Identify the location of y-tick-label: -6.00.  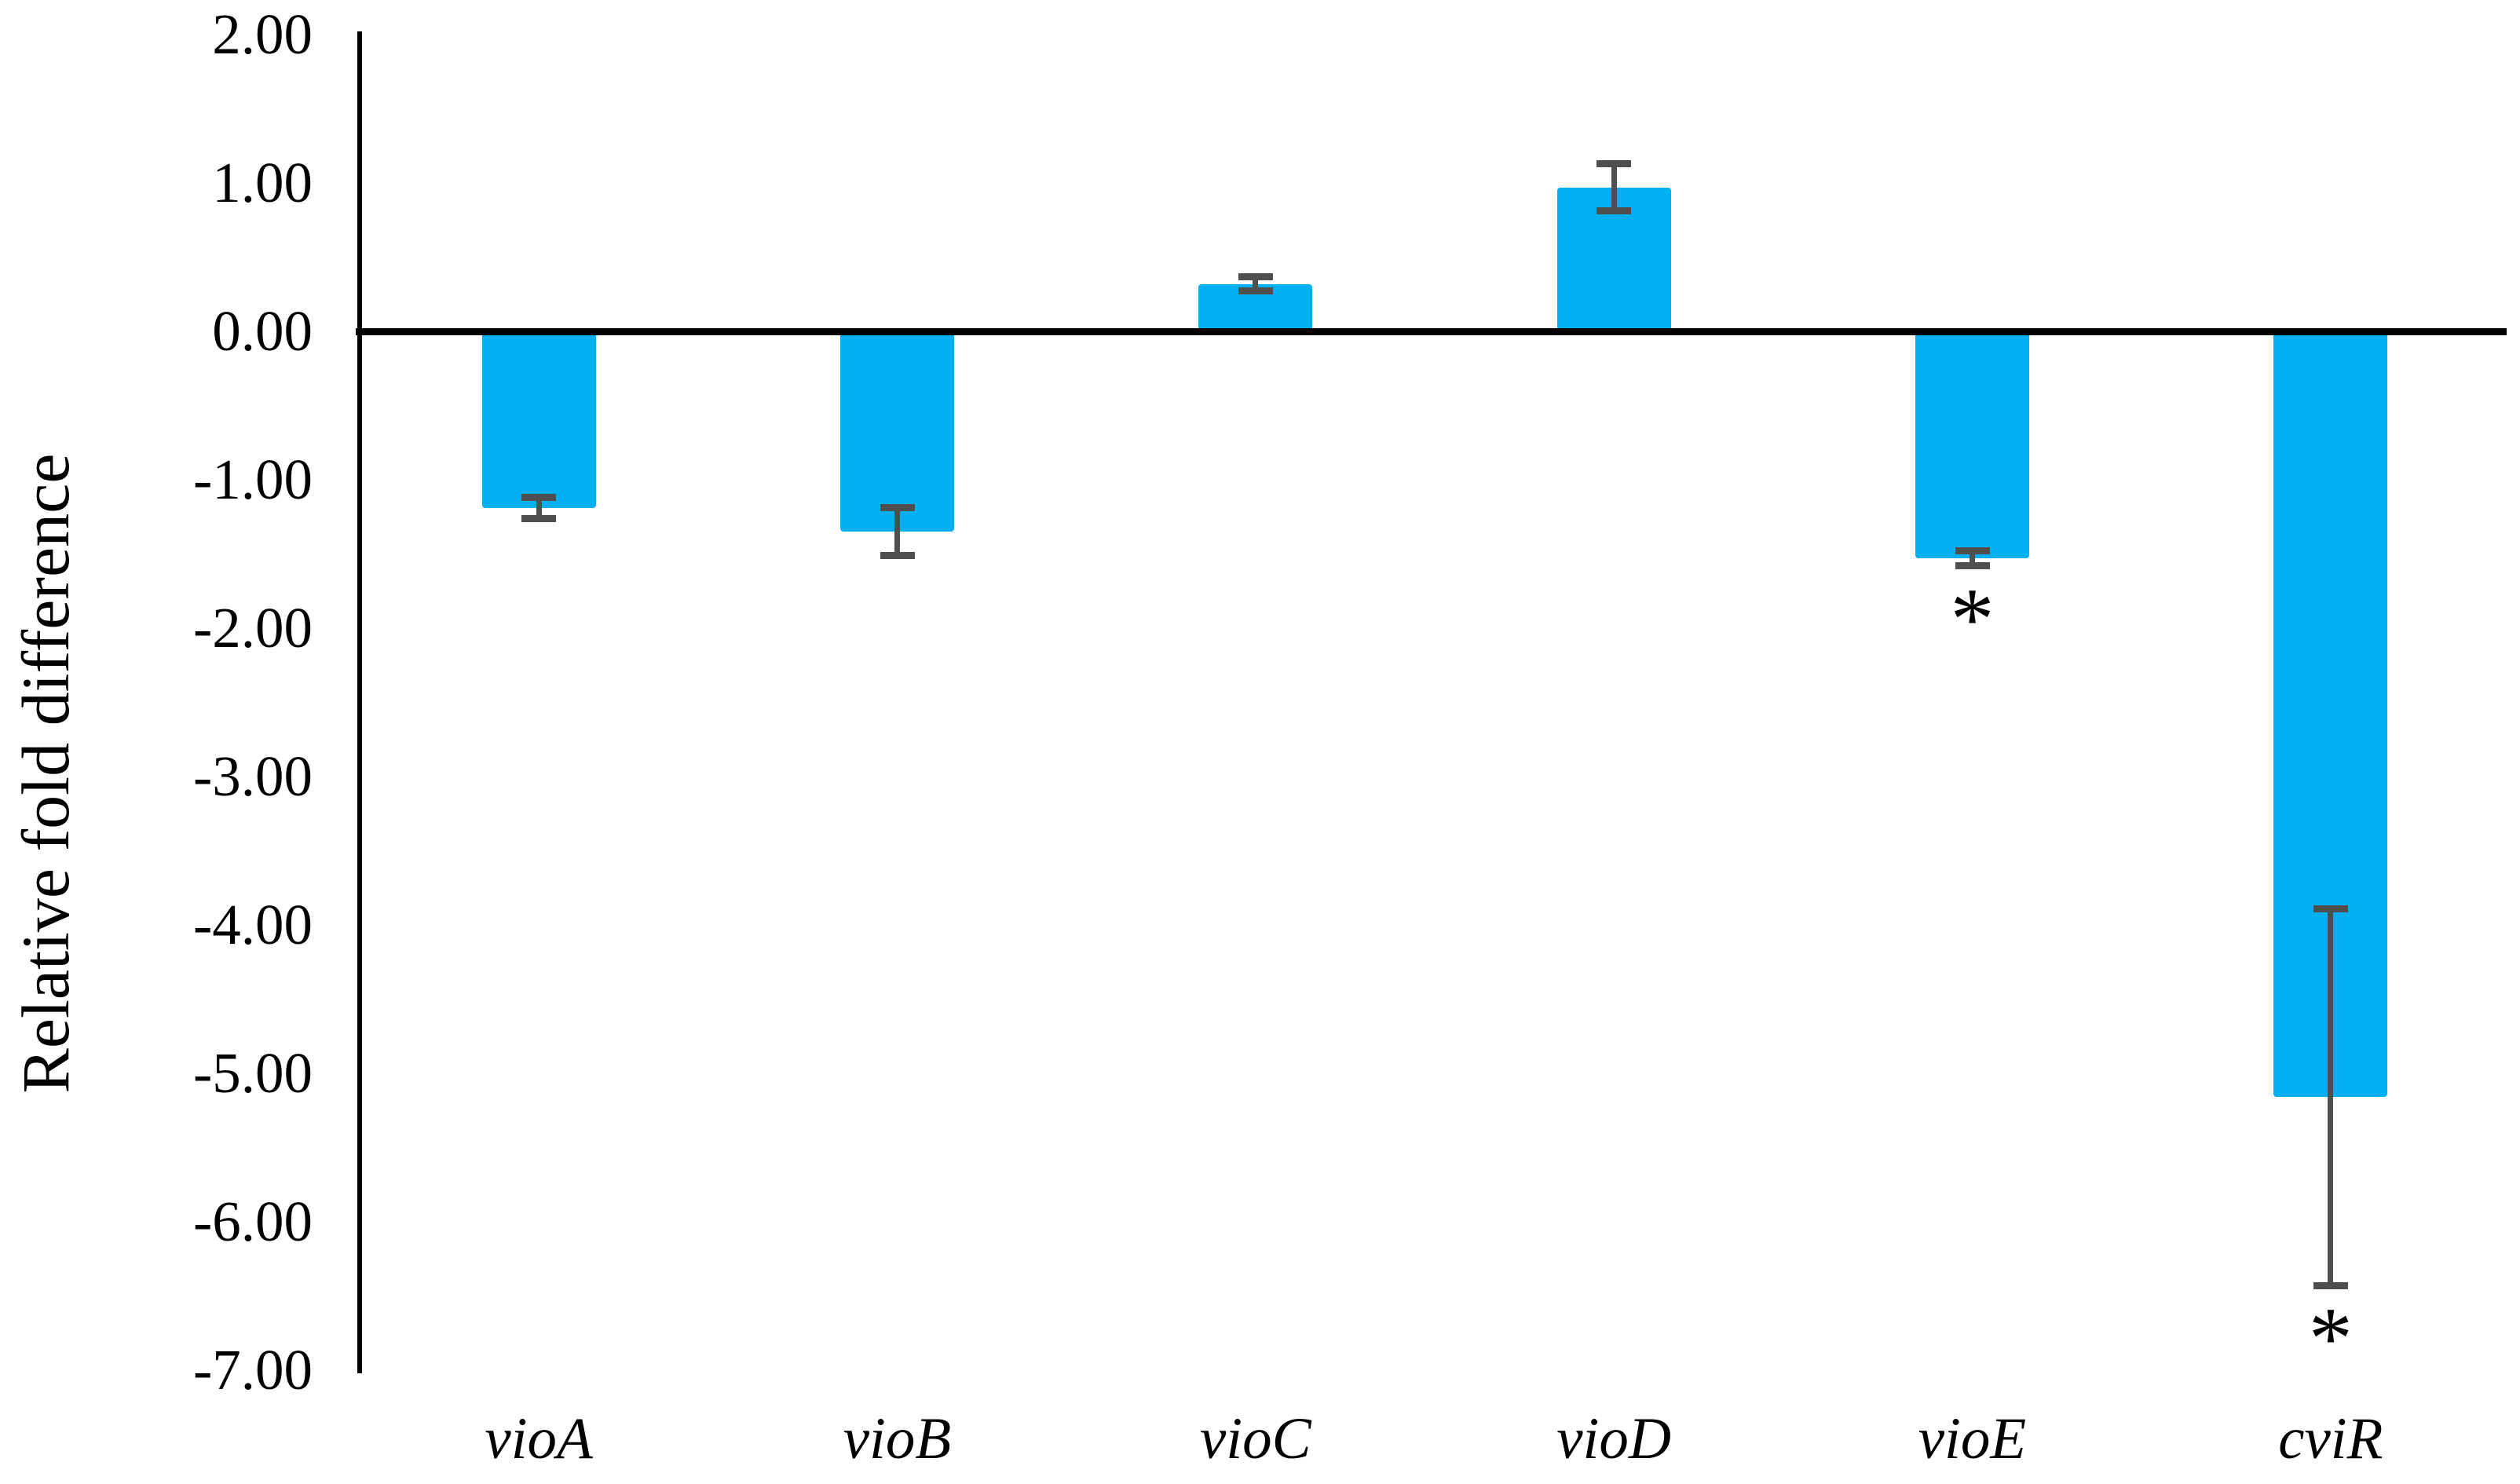
(252, 1221).